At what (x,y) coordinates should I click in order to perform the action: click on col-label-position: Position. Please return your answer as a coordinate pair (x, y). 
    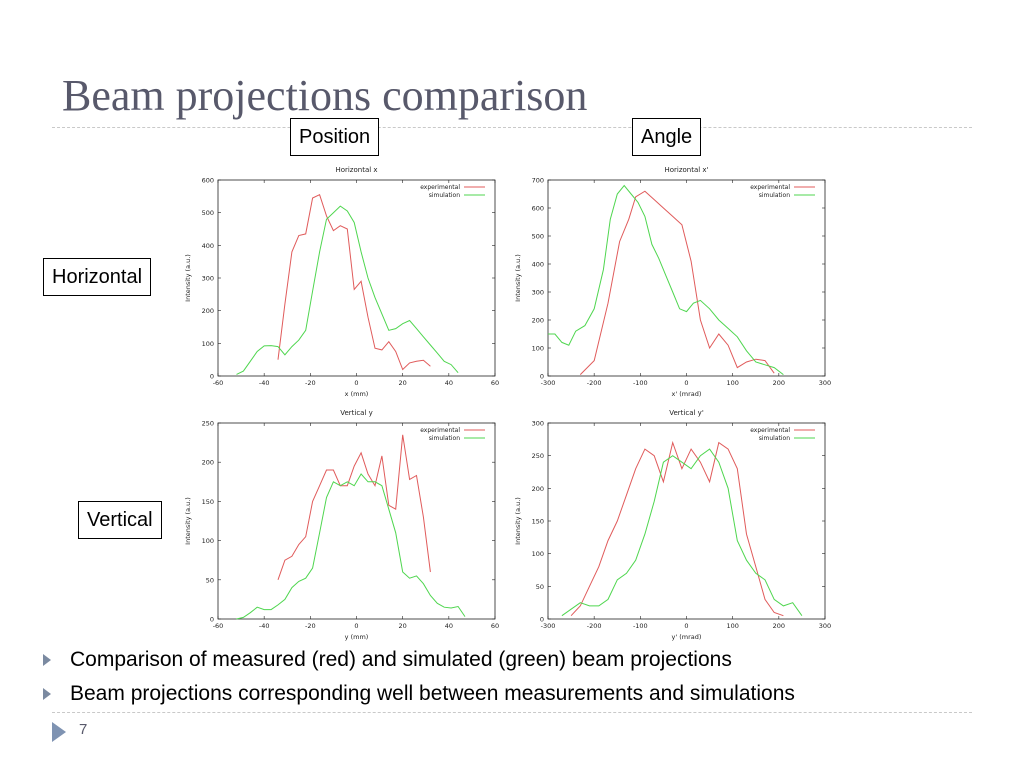
    Looking at the image, I should click on (335, 137).